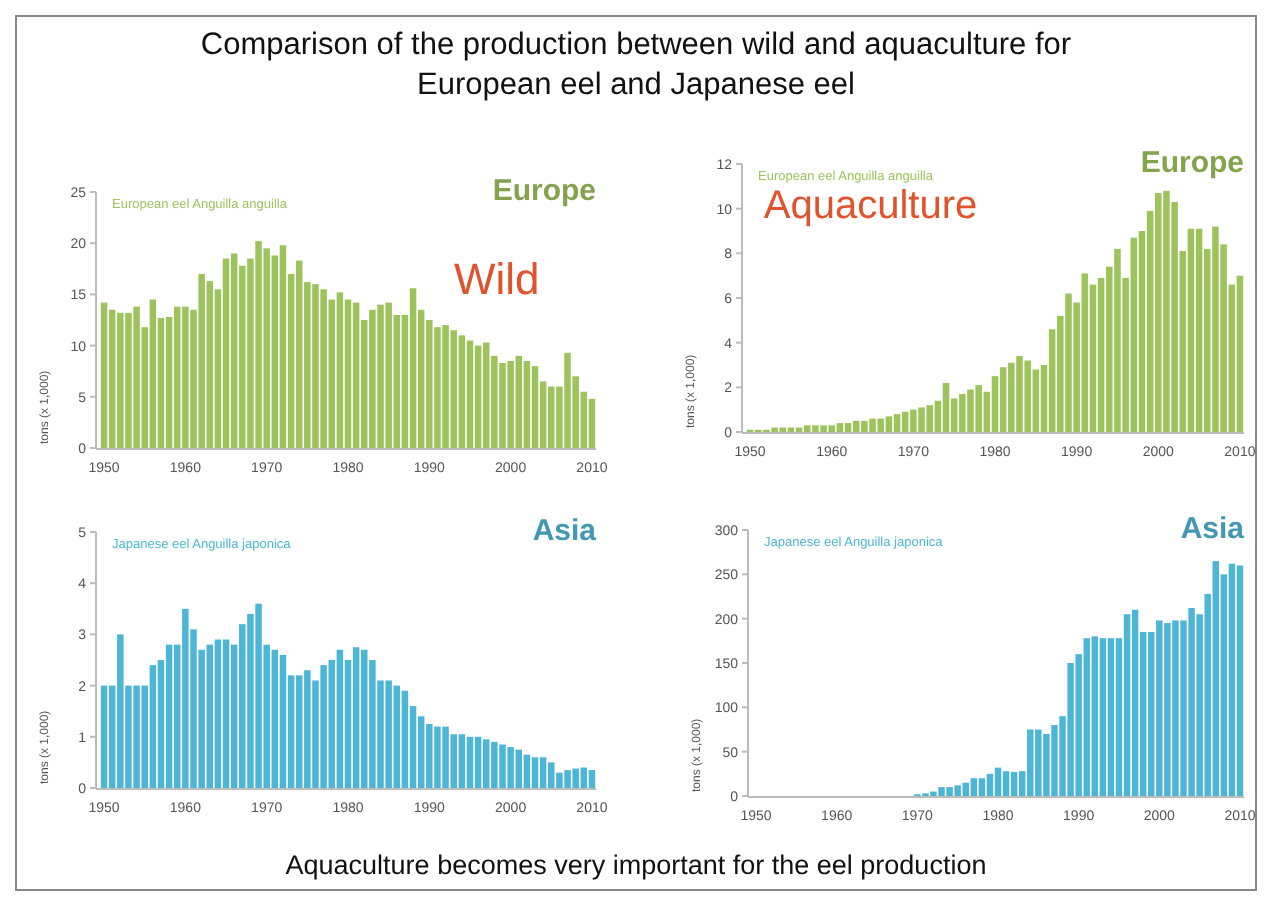 The image size is (1270, 906). I want to click on annotation: Wild, so click(497, 279).